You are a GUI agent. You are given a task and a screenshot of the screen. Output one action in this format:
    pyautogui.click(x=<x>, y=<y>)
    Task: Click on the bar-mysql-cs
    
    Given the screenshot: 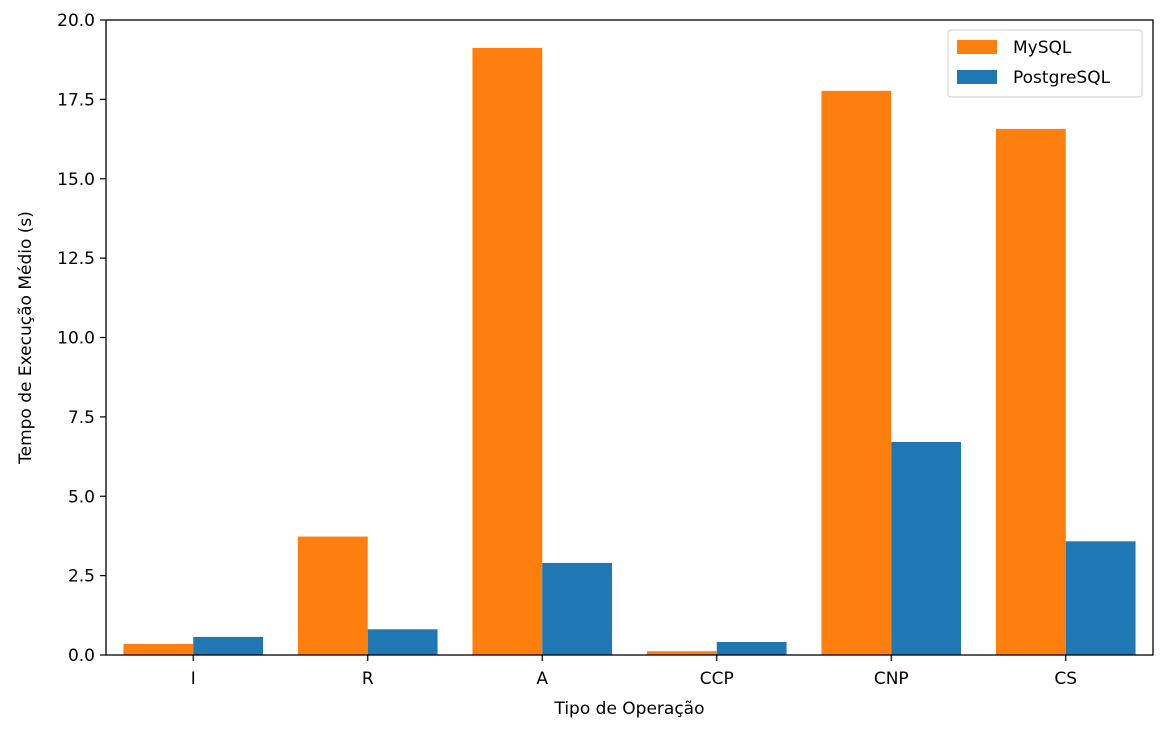 What is the action you would take?
    pyautogui.click(x=1030, y=392)
    